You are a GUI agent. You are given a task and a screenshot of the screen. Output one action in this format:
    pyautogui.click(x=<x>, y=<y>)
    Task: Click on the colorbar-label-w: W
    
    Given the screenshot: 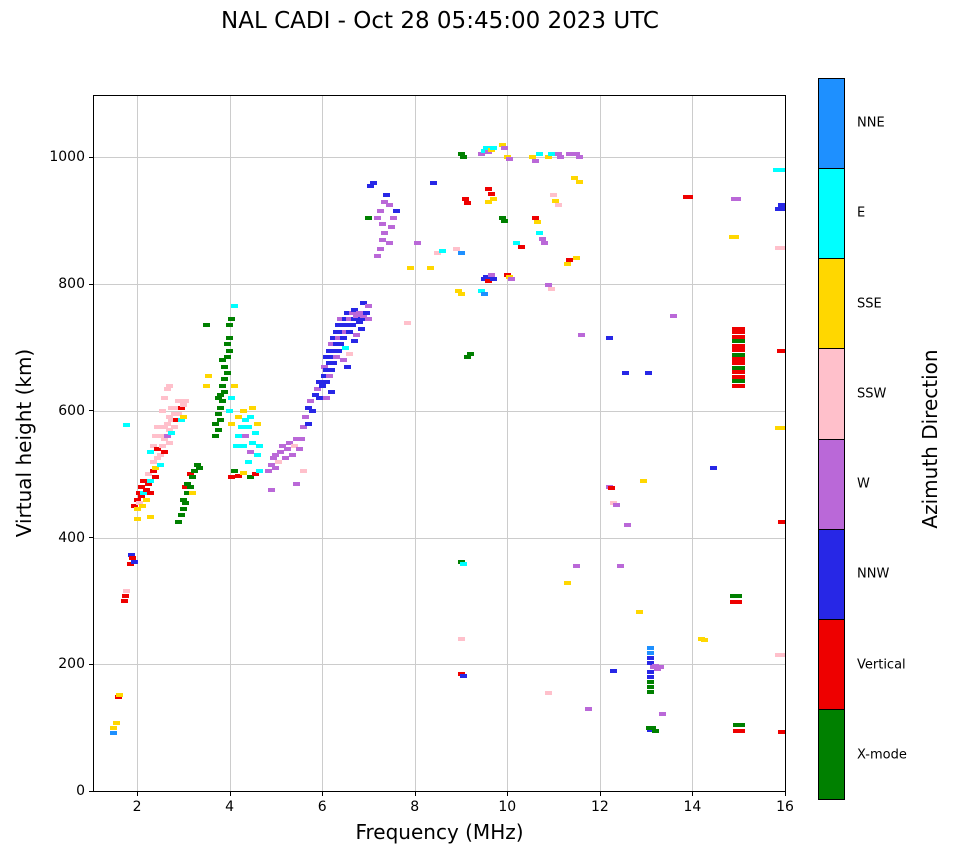 What is the action you would take?
    pyautogui.click(x=863, y=484)
    